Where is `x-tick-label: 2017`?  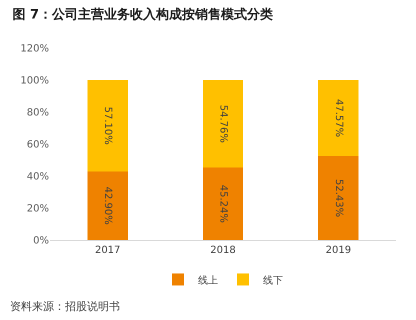 x-tick-label: 2017 is located at coordinates (107, 250).